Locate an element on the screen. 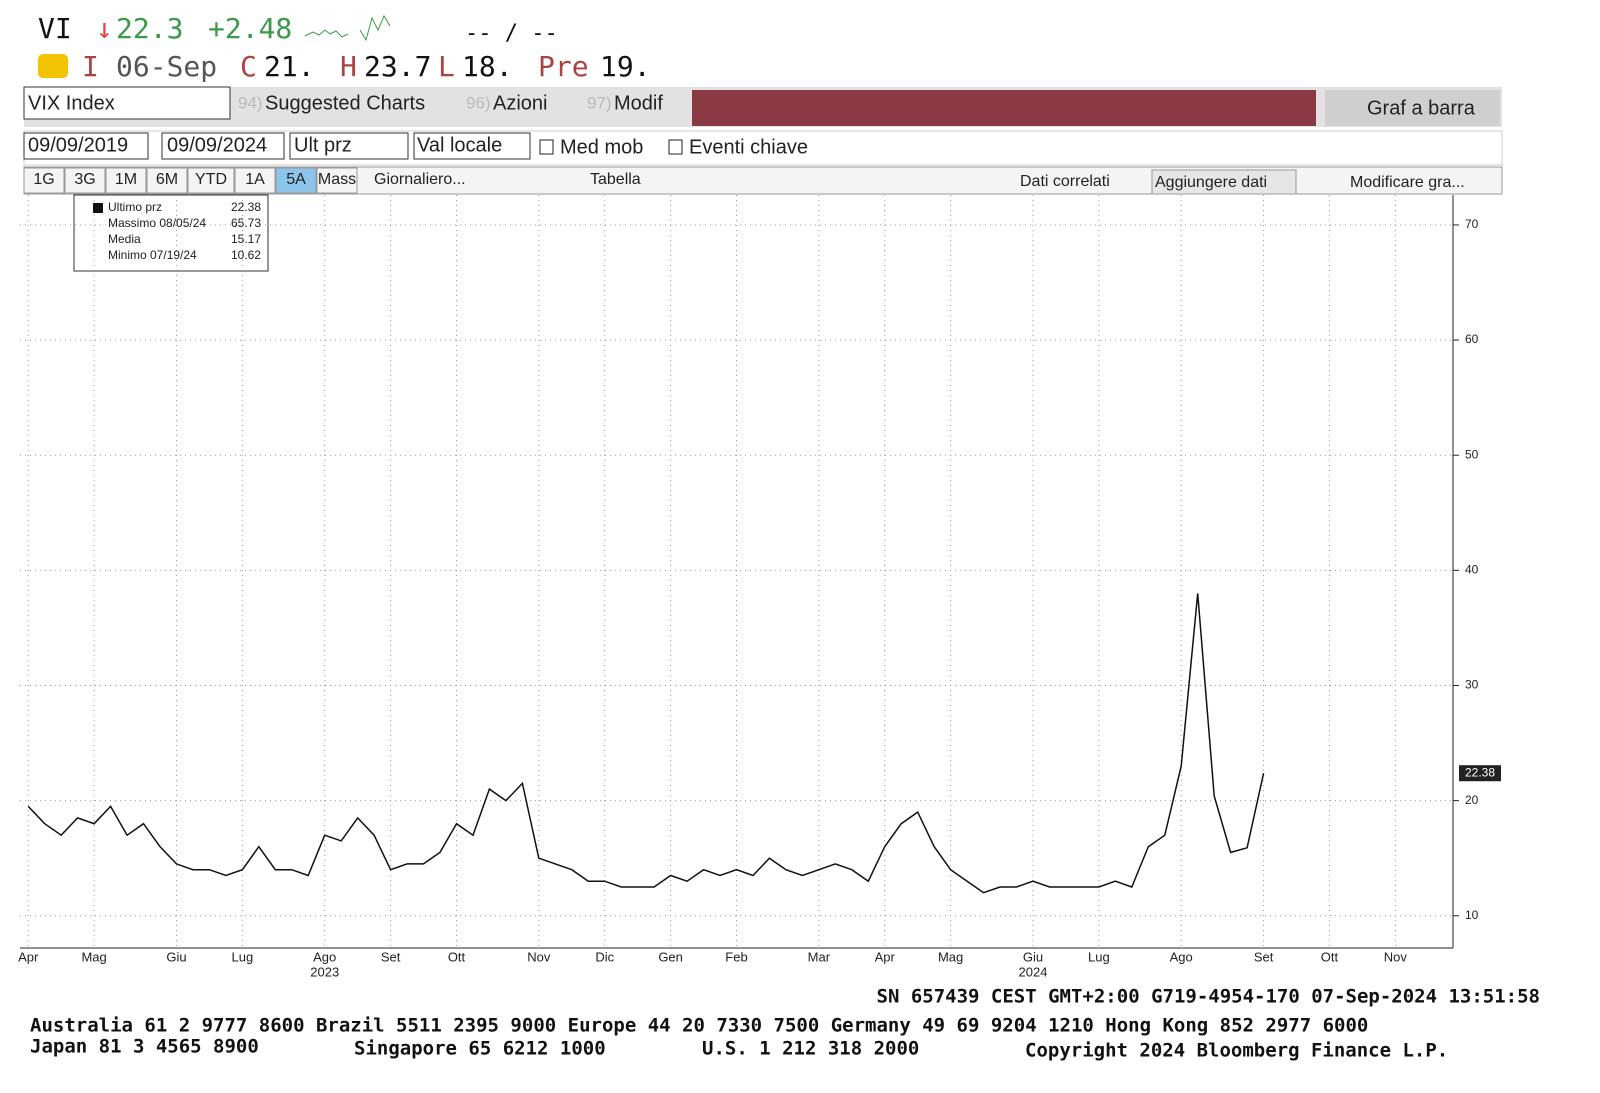 The width and height of the screenshot is (1600, 1093). period-label: 6M is located at coordinates (167, 179).